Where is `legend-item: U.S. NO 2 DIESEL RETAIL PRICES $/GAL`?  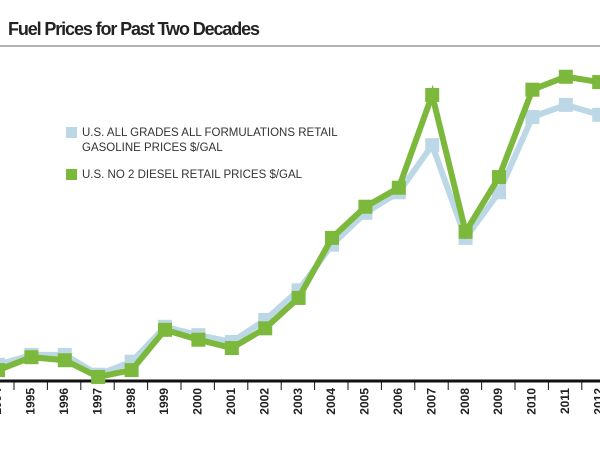 legend-item: U.S. NO 2 DIESEL RETAIL PRICES $/GAL is located at coordinates (211, 175).